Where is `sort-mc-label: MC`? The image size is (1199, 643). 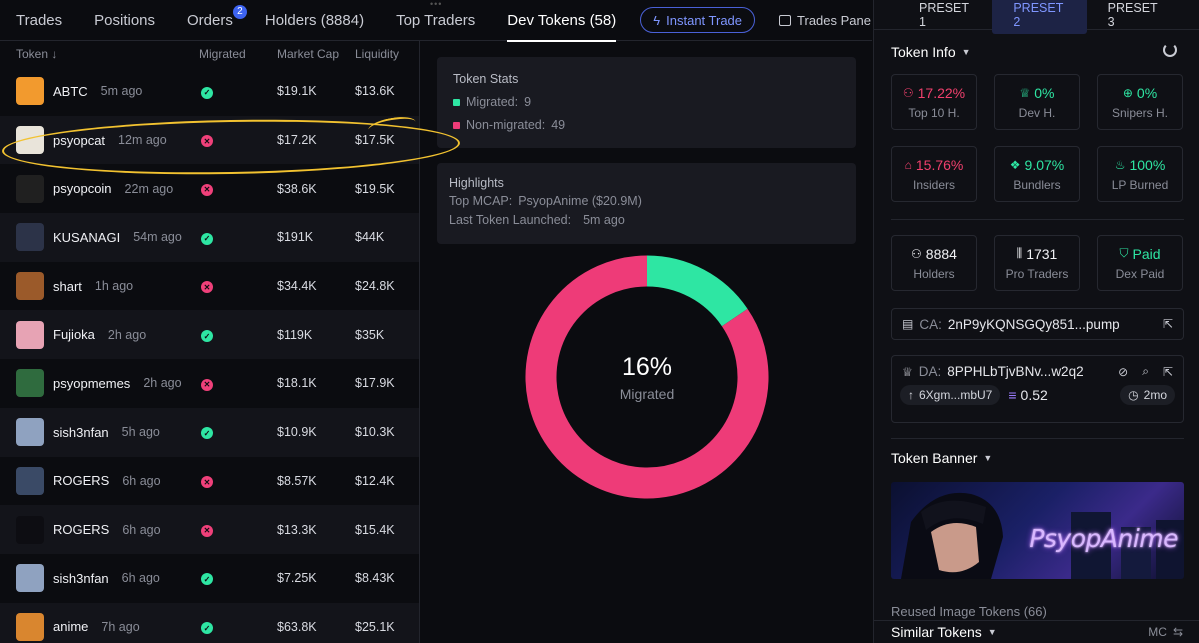
sort-mc-label: MC is located at coordinates (1157, 632).